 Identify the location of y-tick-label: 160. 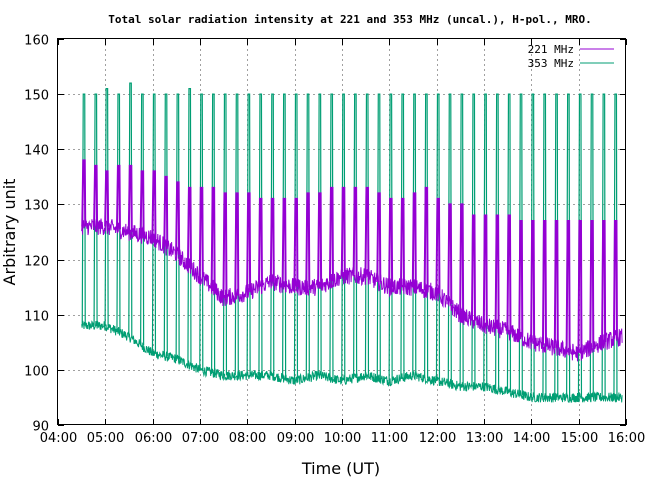
(36, 41).